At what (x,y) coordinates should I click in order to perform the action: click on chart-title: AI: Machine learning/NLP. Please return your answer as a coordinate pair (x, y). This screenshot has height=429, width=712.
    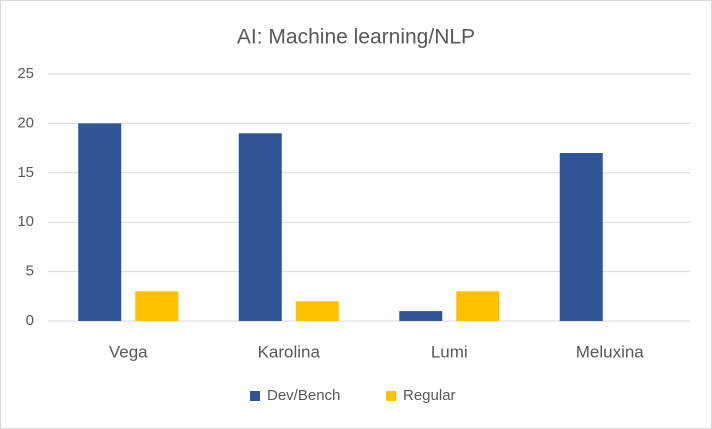
    Looking at the image, I should click on (356, 37).